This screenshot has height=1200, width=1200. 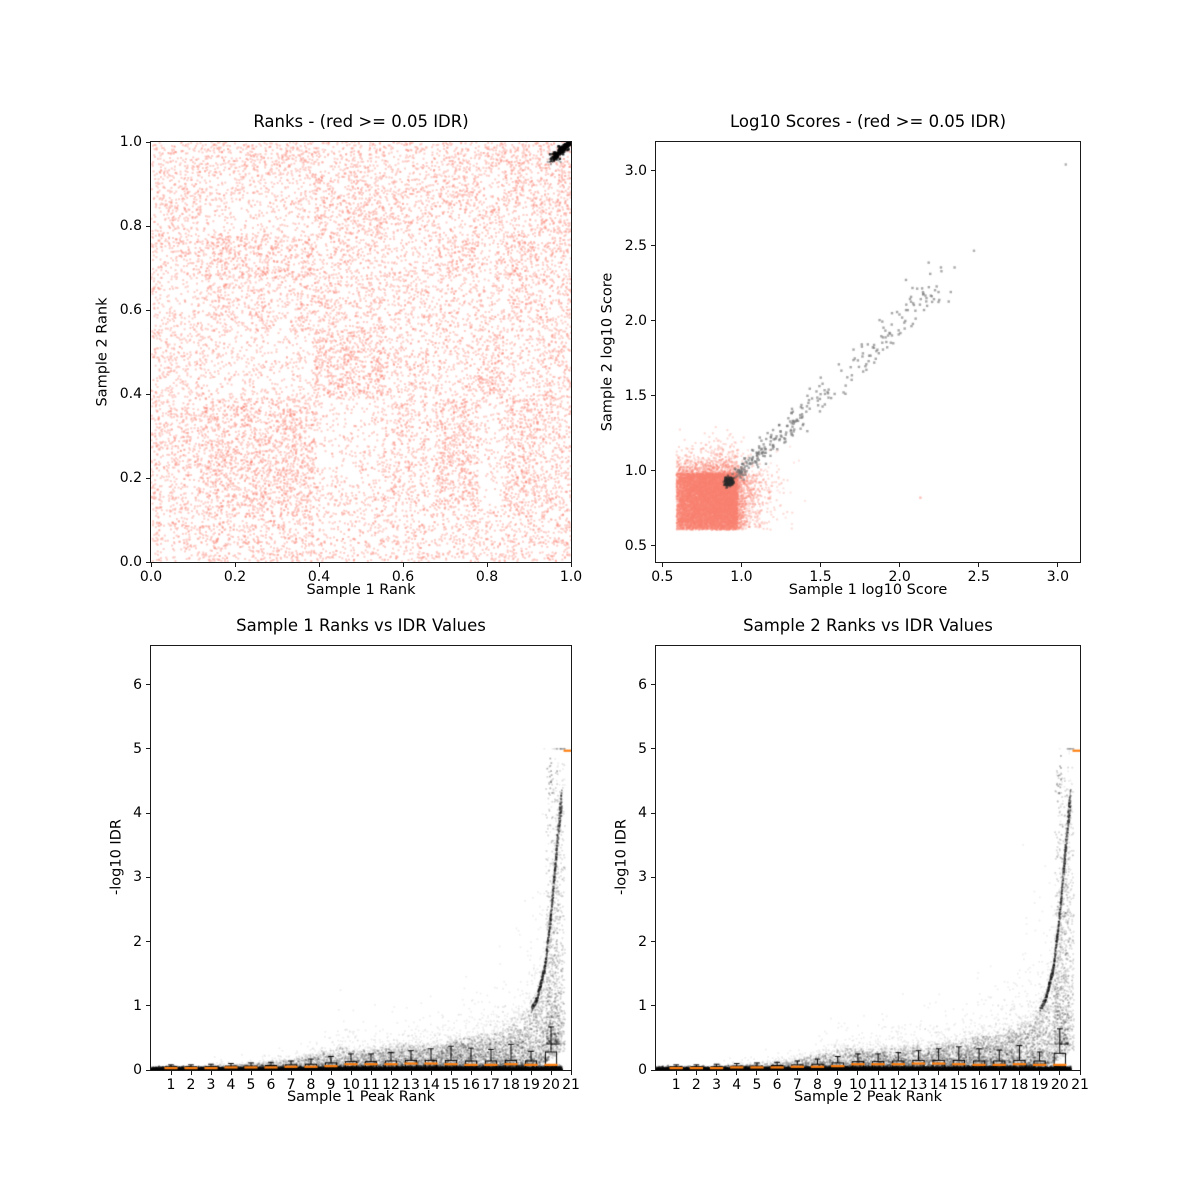 What do you see at coordinates (137, 1070) in the screenshot?
I see `y-tick-label: 0` at bounding box center [137, 1070].